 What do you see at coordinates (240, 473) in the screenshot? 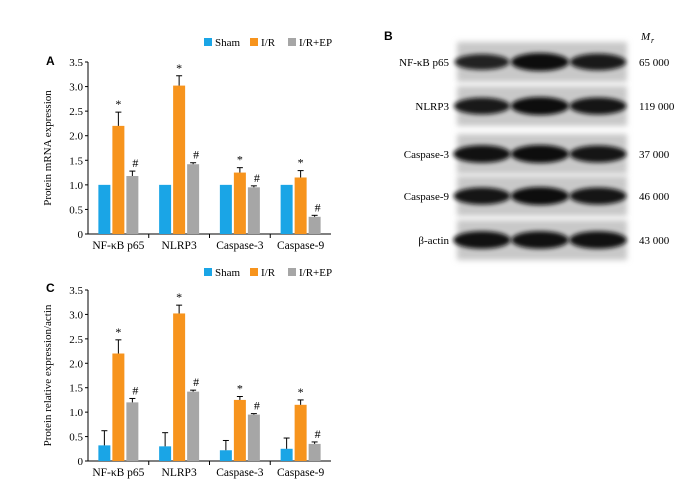
I see `x-category-label: Caspase-3` at bounding box center [240, 473].